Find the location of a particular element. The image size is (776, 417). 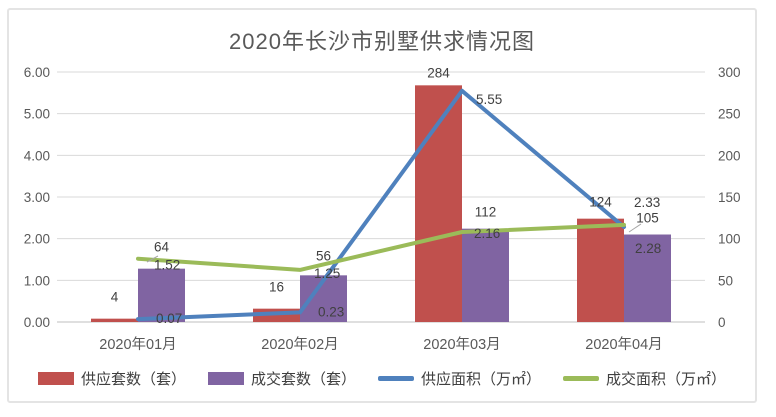

left-axis-tick-label: 5.00 is located at coordinates (37, 114).